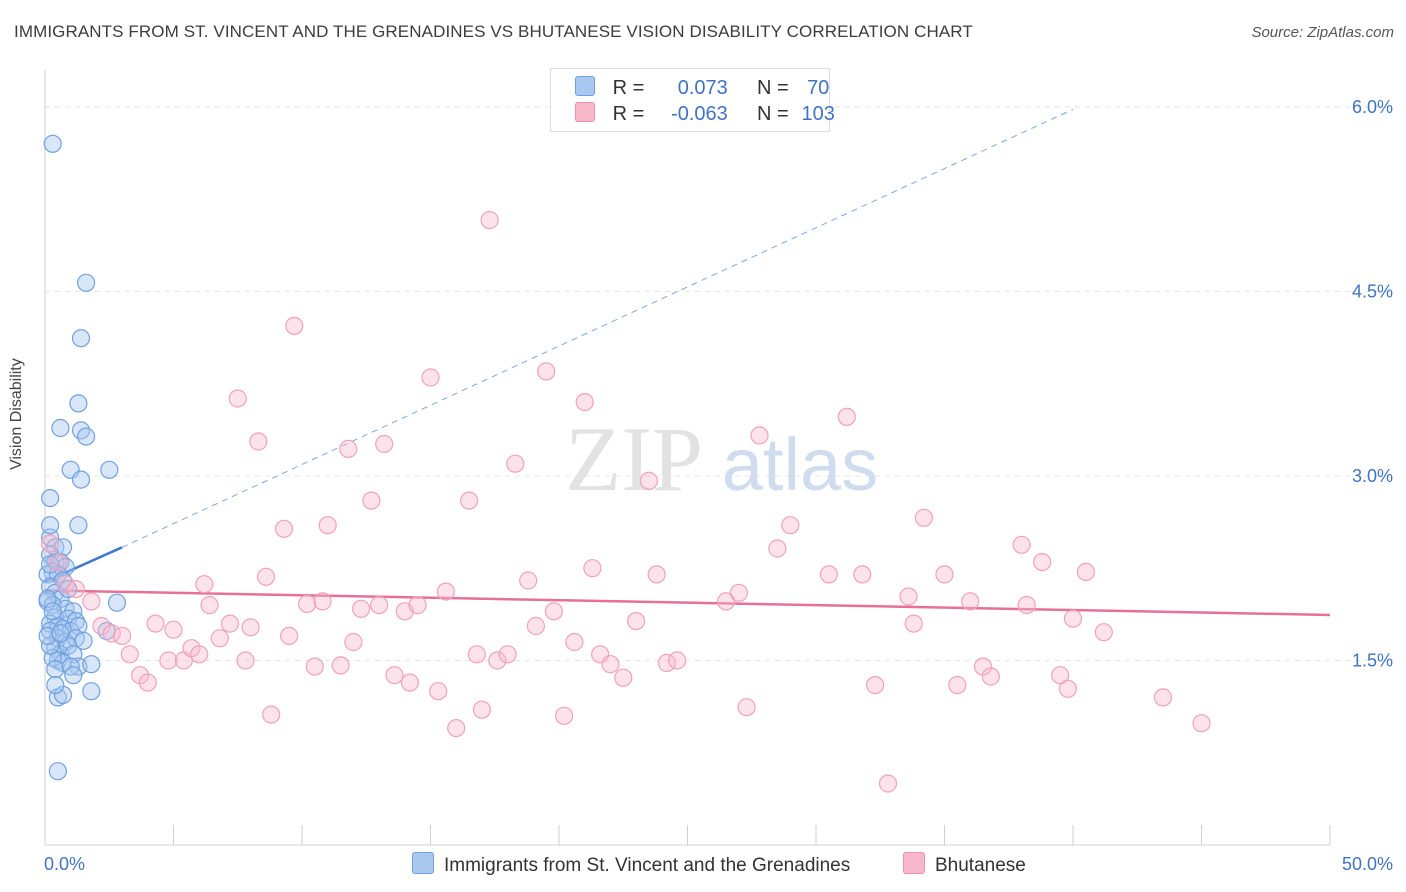  Describe the element at coordinates (1372, 476) in the screenshot. I see `y-tick-label: 3.0%` at that location.